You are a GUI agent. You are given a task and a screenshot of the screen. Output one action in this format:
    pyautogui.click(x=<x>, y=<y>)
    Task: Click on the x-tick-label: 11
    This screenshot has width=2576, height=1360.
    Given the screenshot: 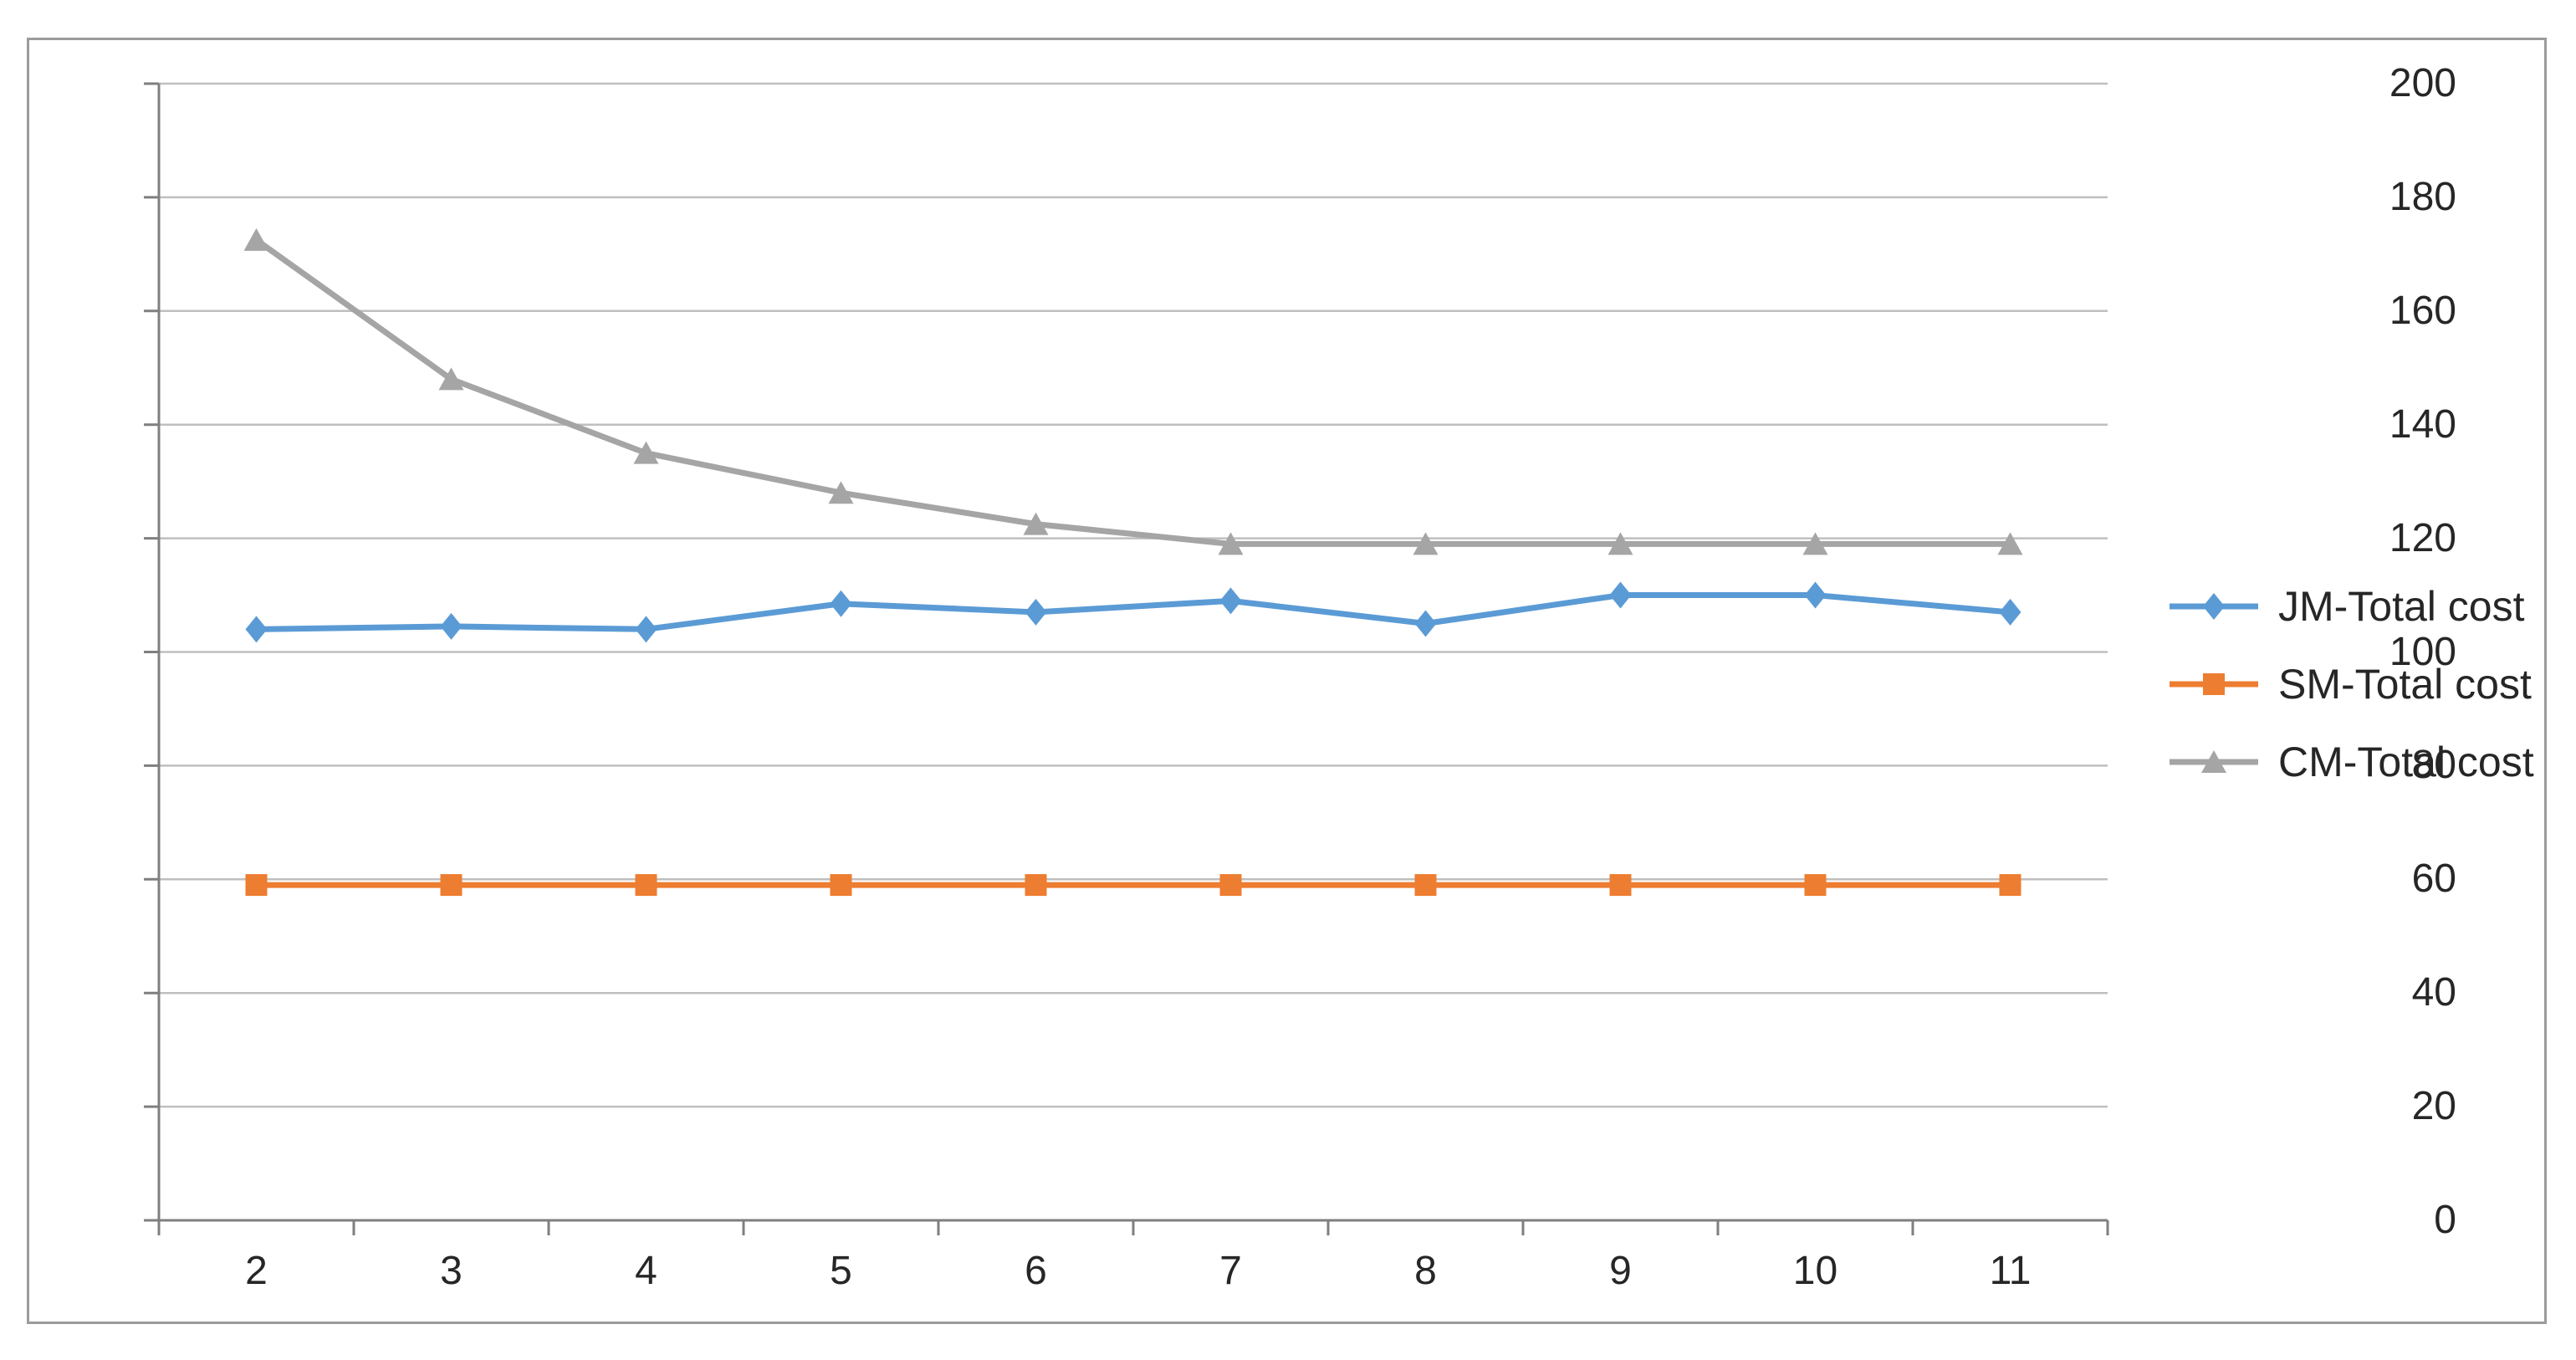 What is the action you would take?
    pyautogui.click(x=2010, y=1271)
    